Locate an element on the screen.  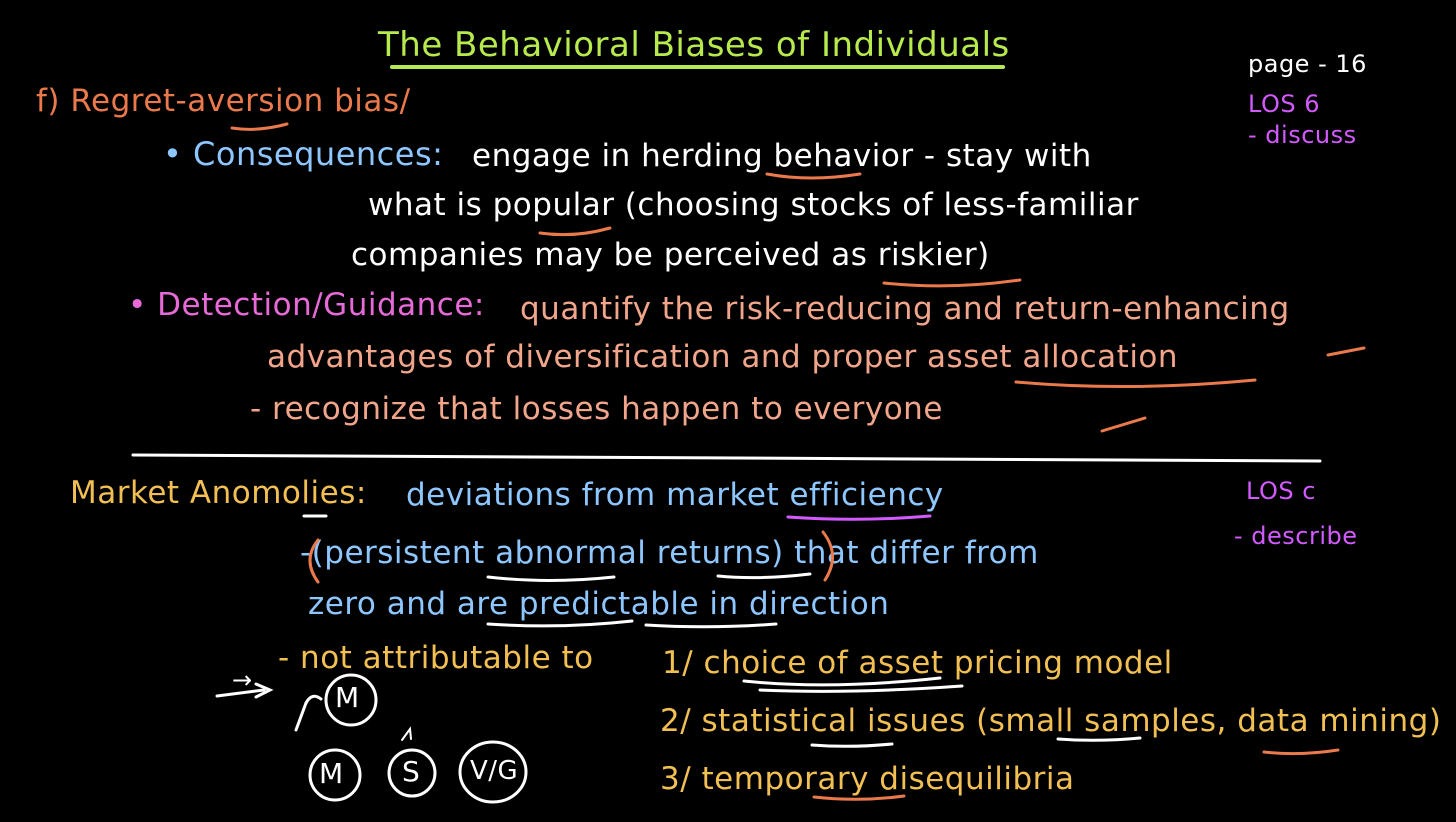
market-anomalies-line-3-prefix: - not attributable to is located at coordinates (436, 658).